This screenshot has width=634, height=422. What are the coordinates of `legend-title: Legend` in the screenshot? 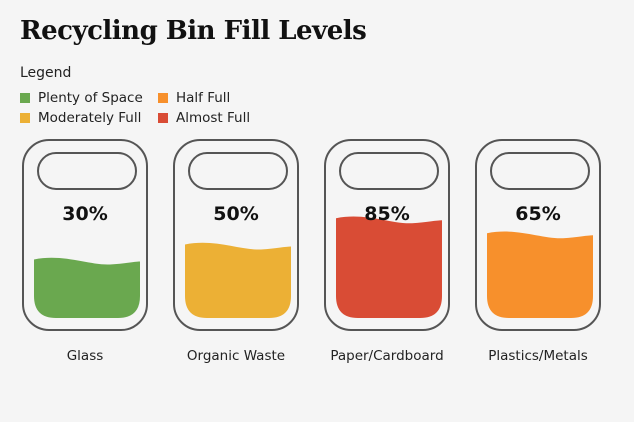 It's located at (46, 73).